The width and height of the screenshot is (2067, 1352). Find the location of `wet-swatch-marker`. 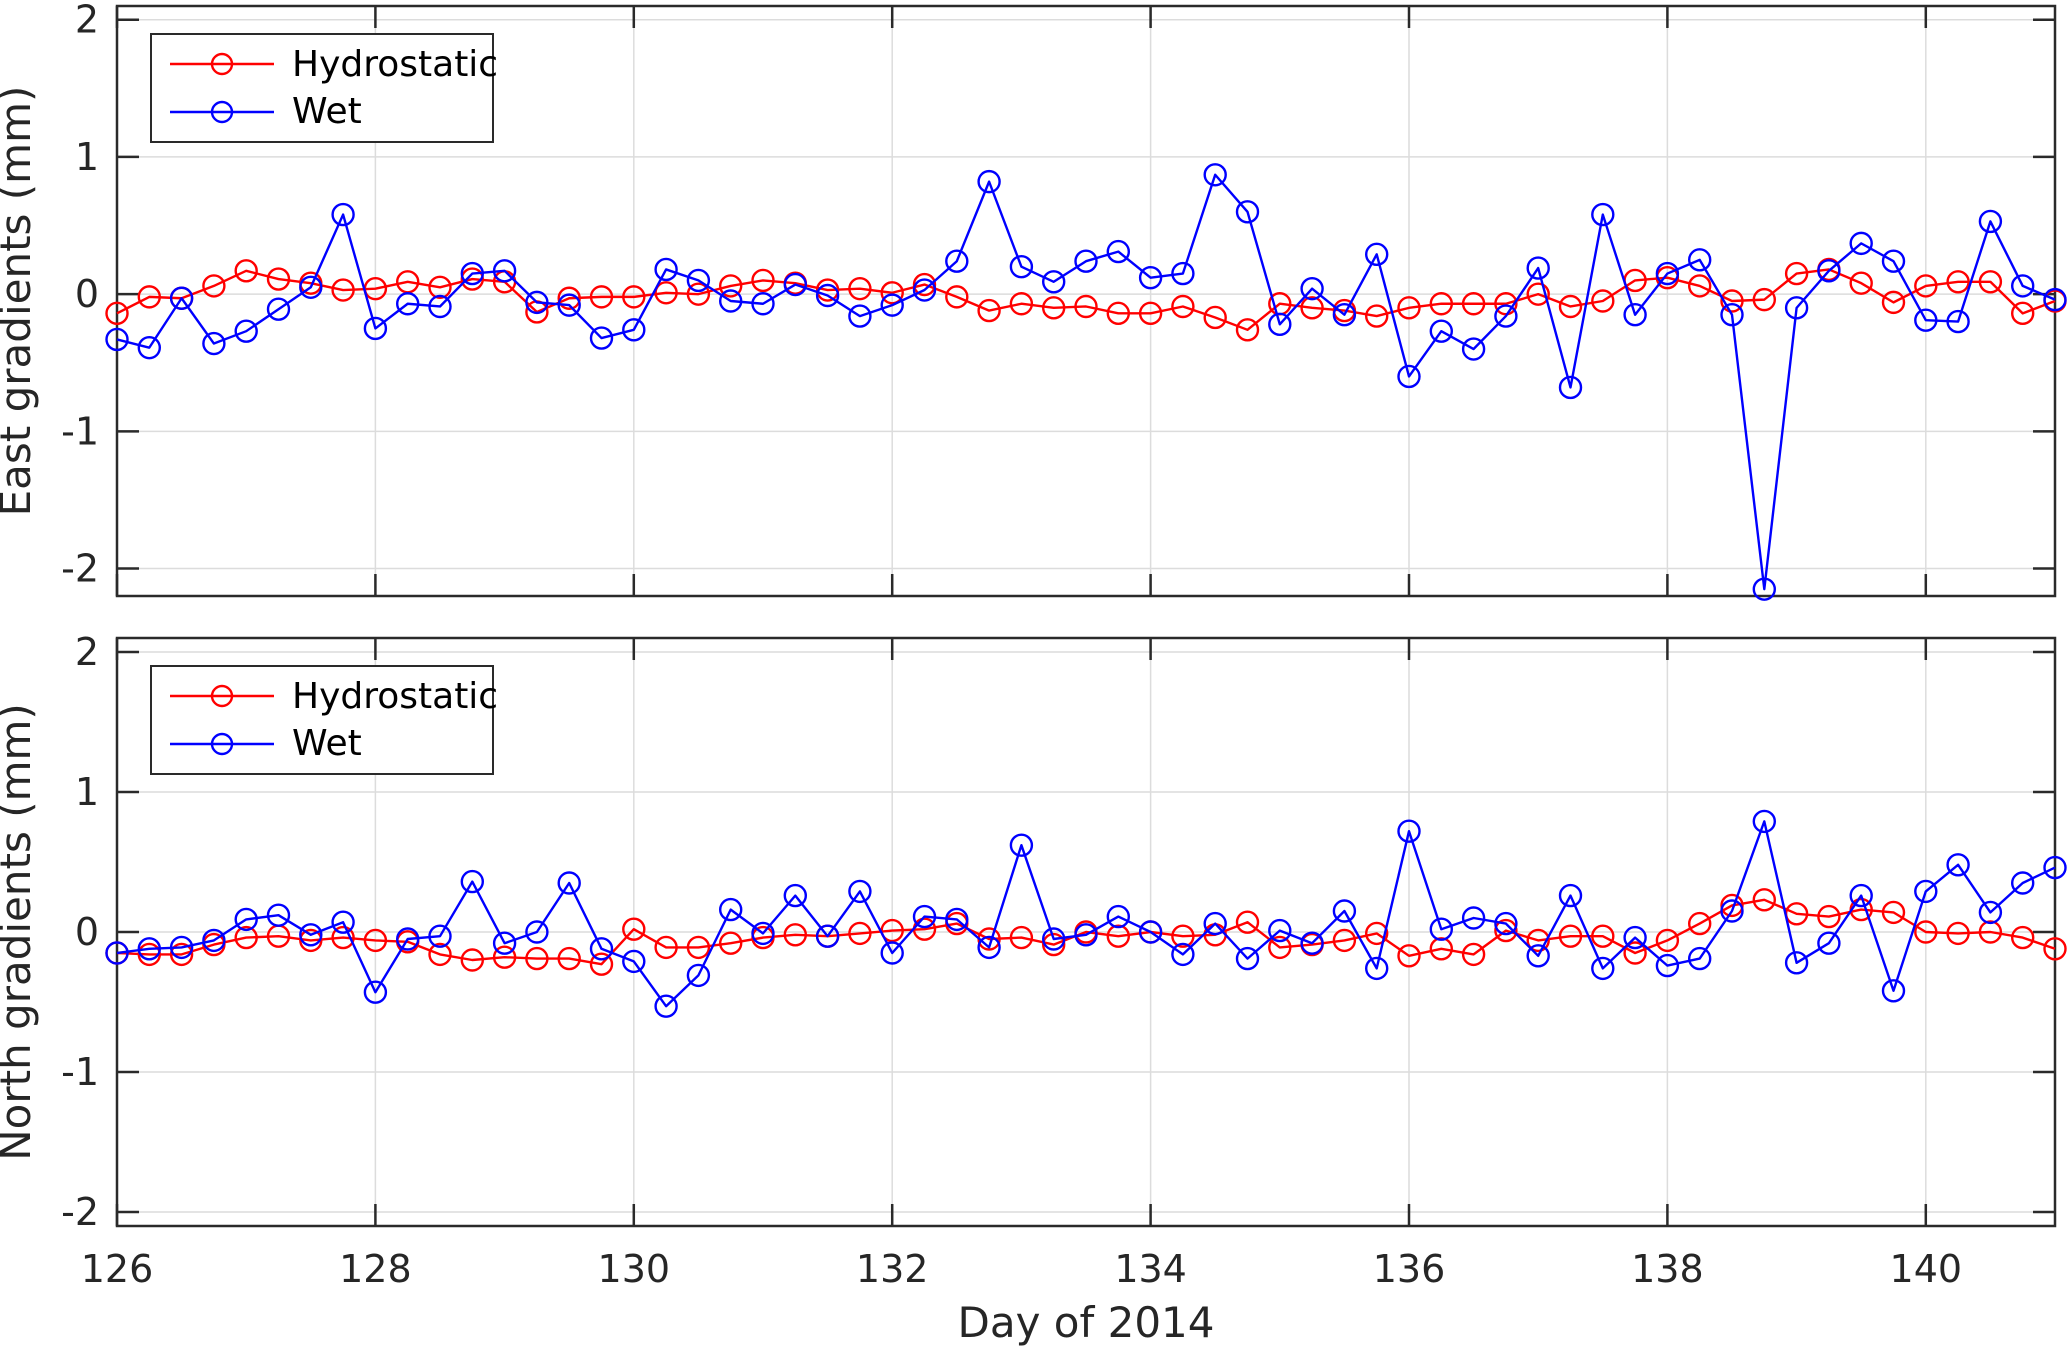

wet-swatch-marker is located at coordinates (222, 111).